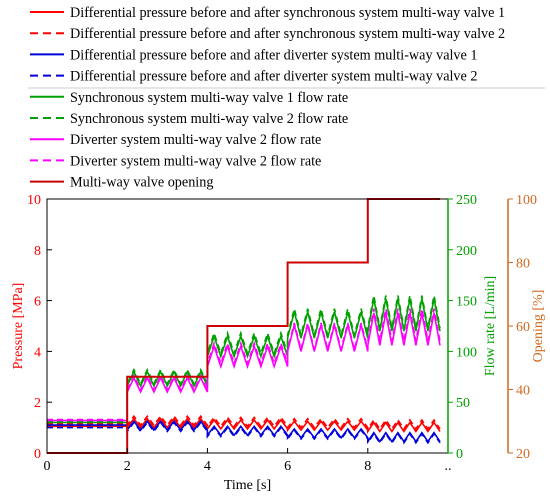 The width and height of the screenshot is (550, 498). I want to click on pressure-tick-label: 10, so click(34, 200).